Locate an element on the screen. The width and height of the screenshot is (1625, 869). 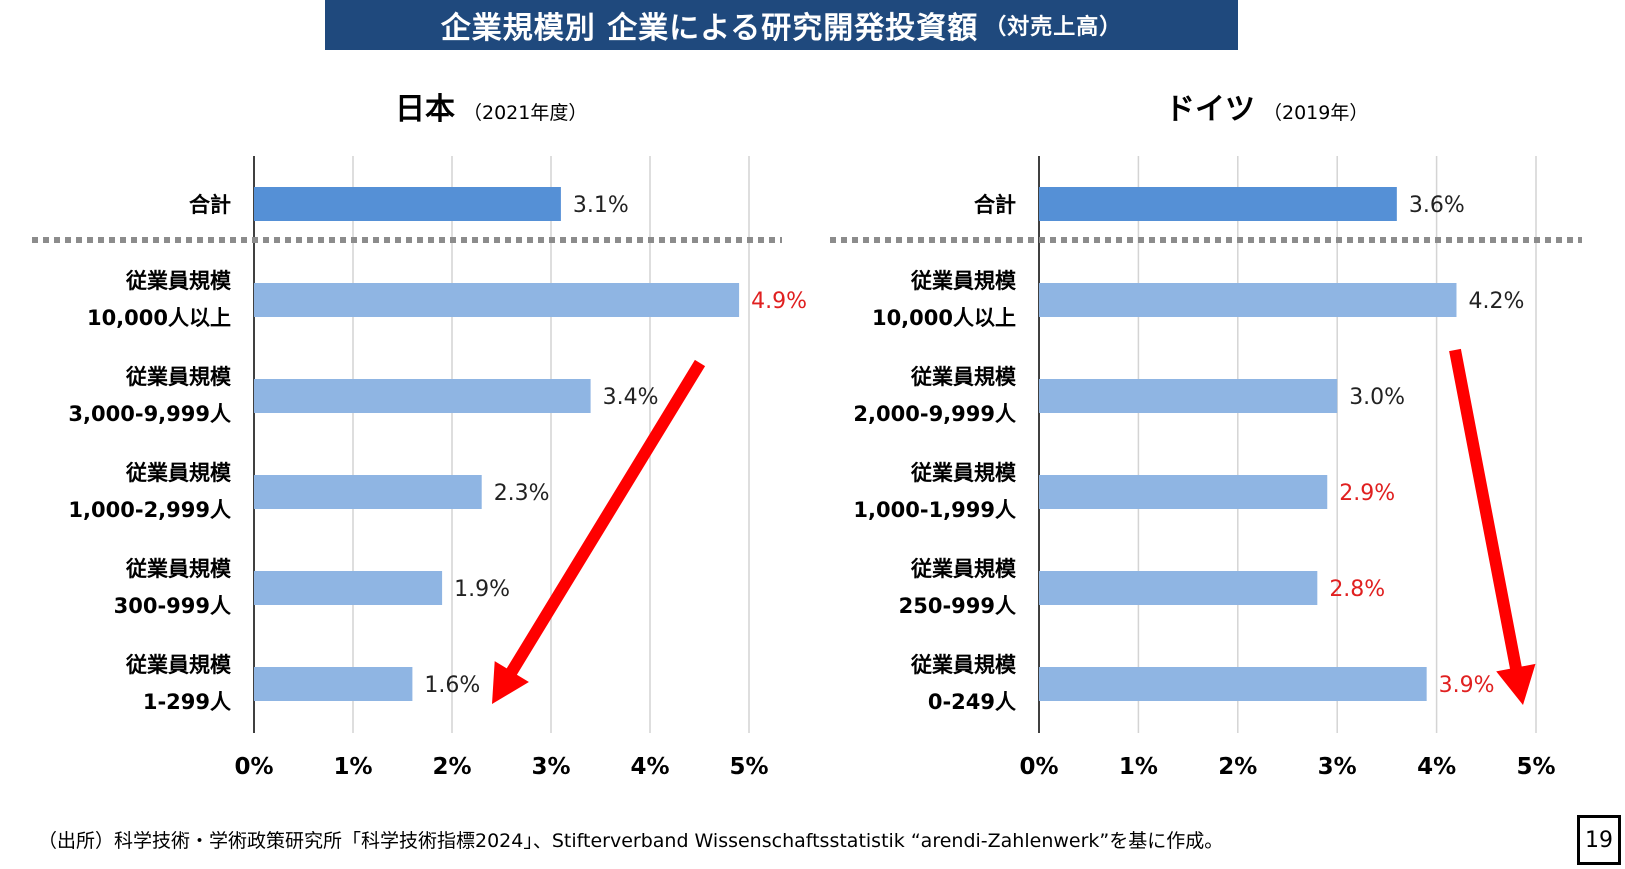
value-label-germany-0: 3.6% is located at coordinates (1437, 205).